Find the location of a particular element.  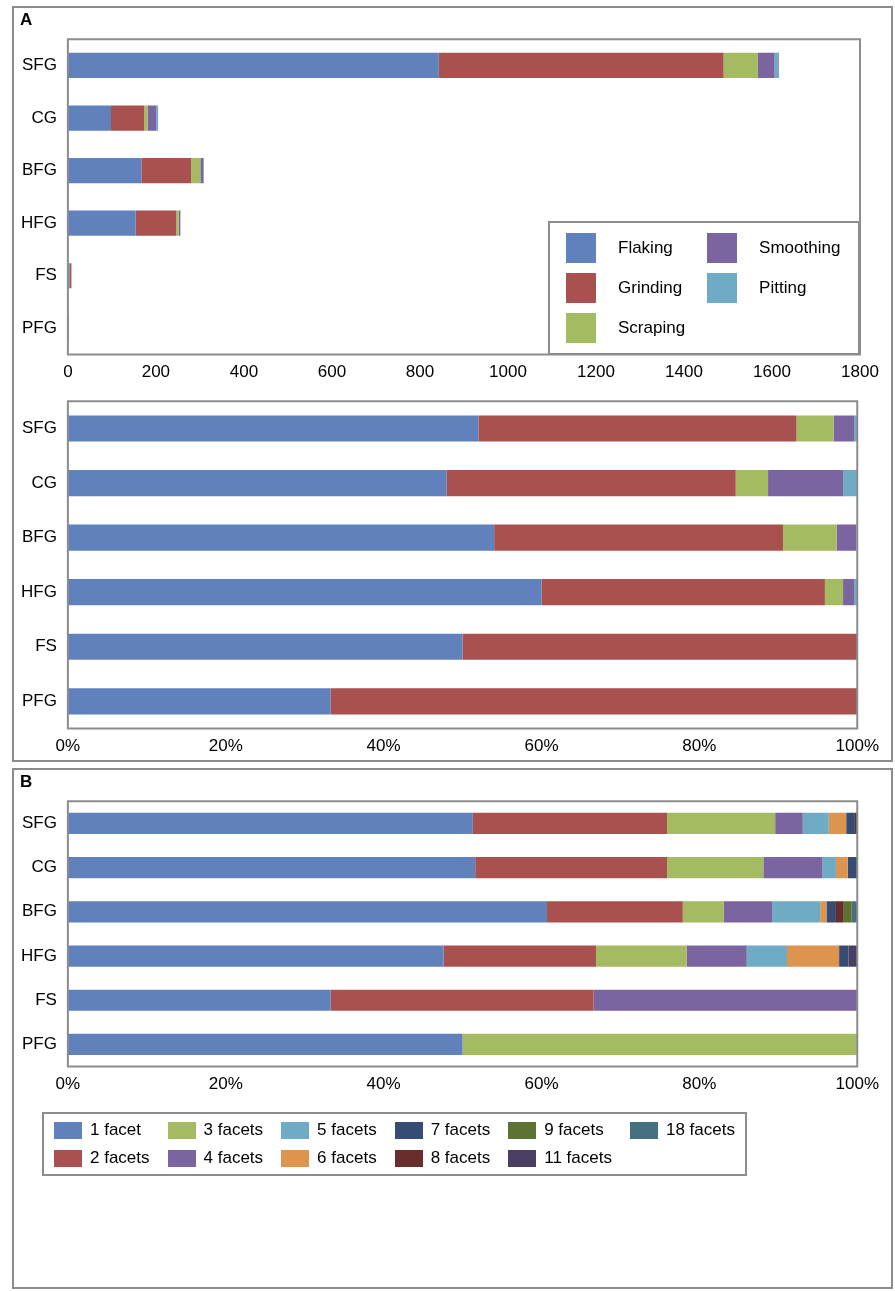

legend-label: 9 facets is located at coordinates (574, 1130).